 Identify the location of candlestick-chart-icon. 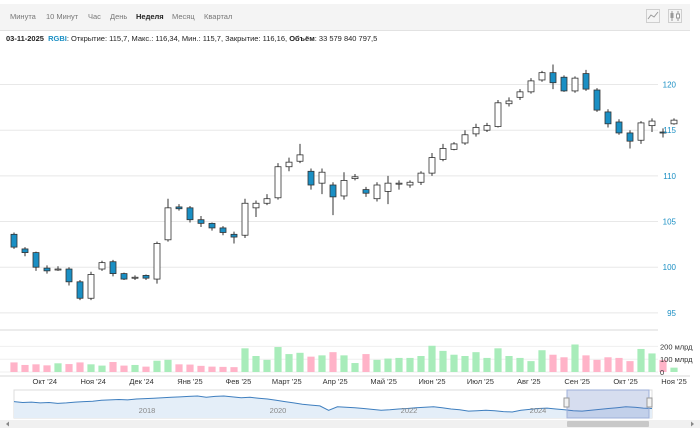
(675, 16).